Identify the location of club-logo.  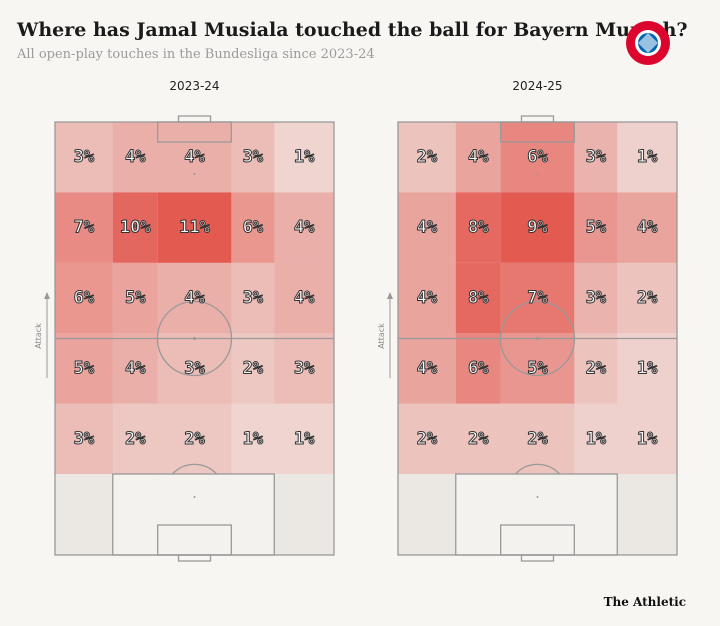
(648, 43).